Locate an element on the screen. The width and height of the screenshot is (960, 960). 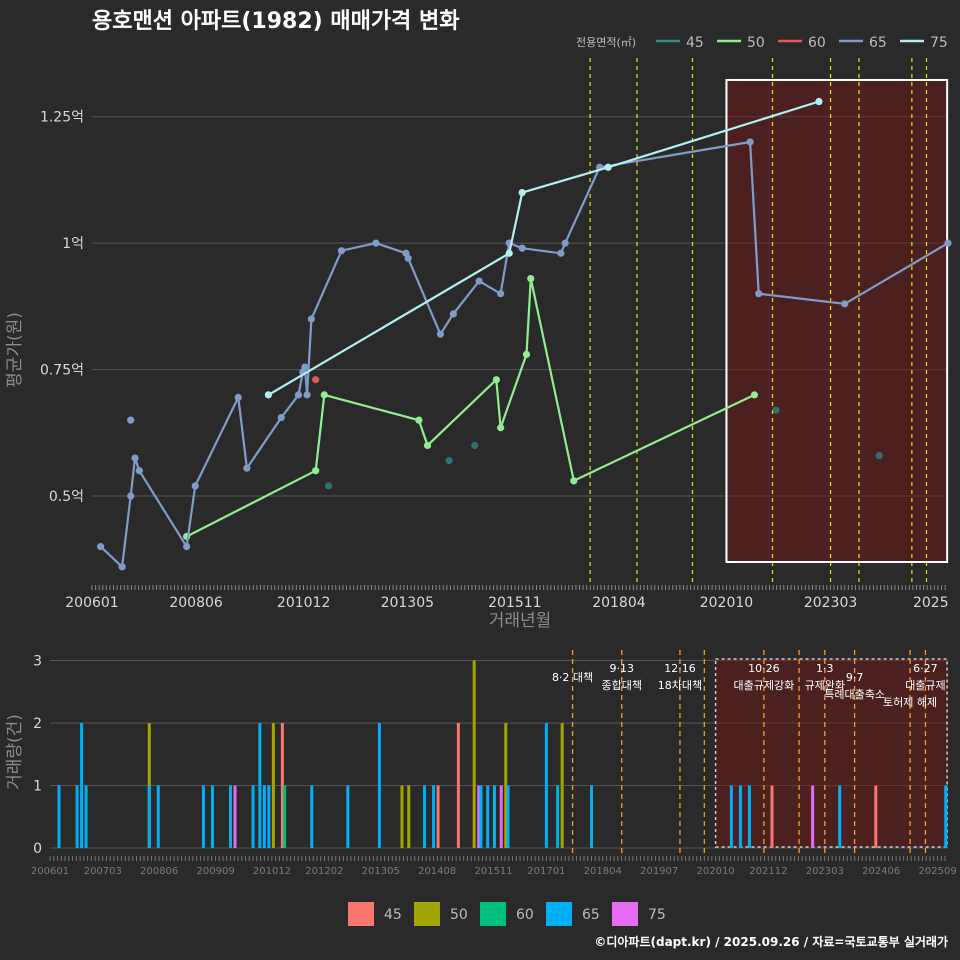
vol-y-tick-label: 2 is located at coordinates (37, 724).